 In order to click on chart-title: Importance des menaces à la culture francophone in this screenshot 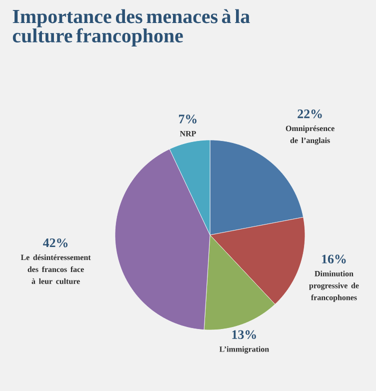, I will do `click(131, 28)`.